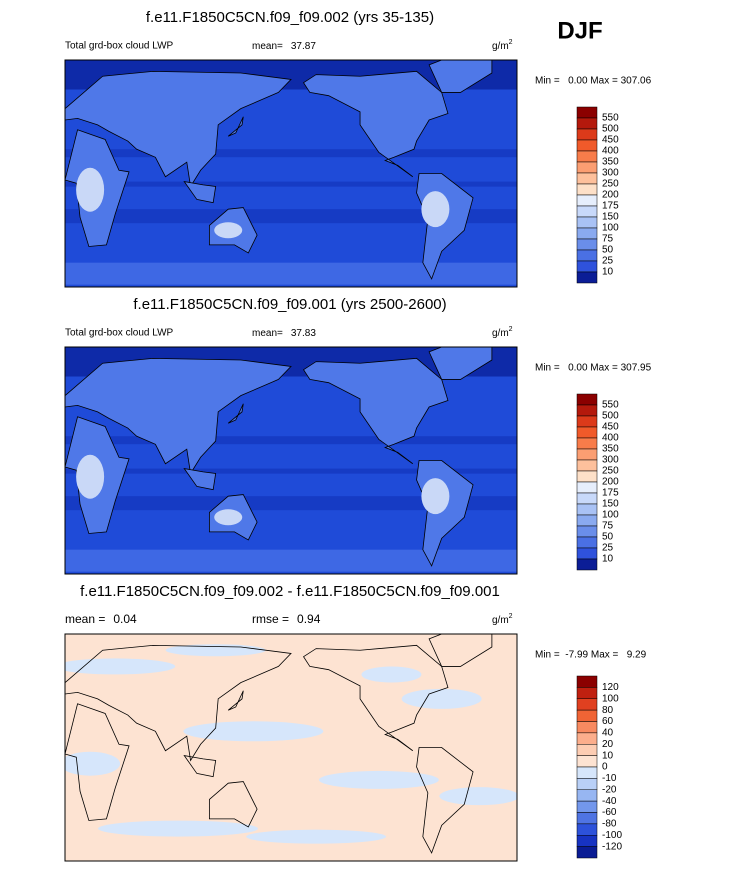 The height and width of the screenshot is (871, 733). What do you see at coordinates (608, 733) in the screenshot?
I see `colorbar-label: 40` at bounding box center [608, 733].